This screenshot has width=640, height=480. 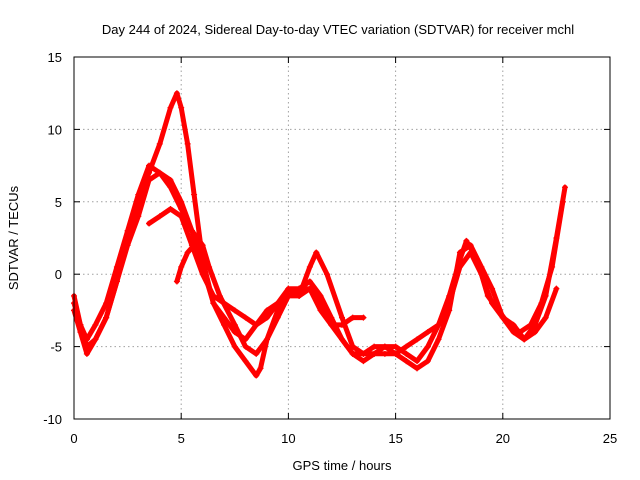 What do you see at coordinates (181, 438) in the screenshot?
I see `x-tick-label: 5` at bounding box center [181, 438].